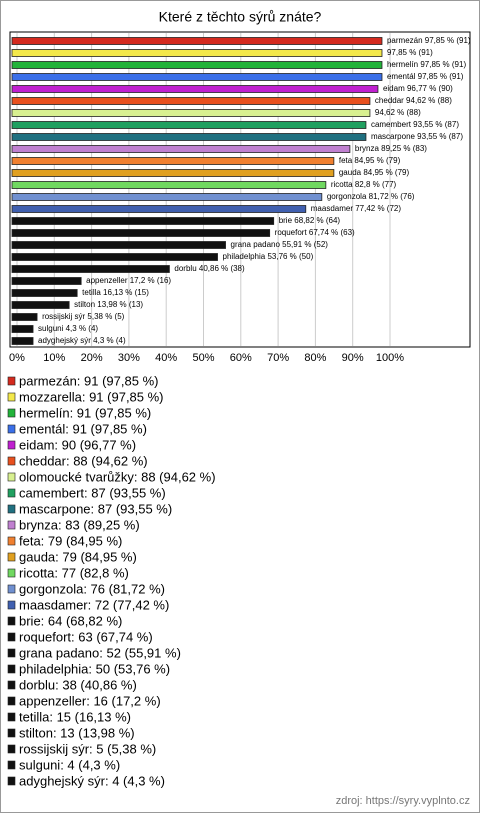  Describe the element at coordinates (413, 100) in the screenshot. I see `bar-label: cheddar 94,62 % (88)` at that location.